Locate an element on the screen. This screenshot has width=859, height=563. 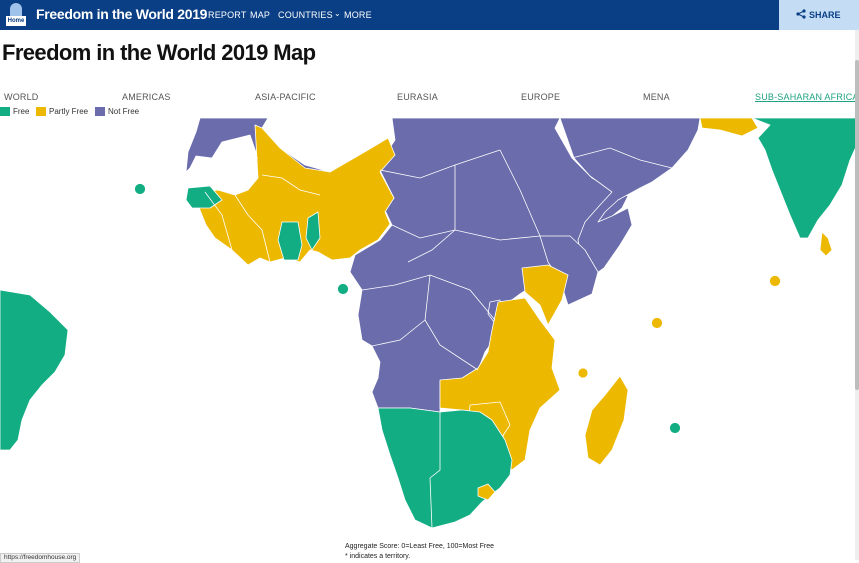
page-title: Freedom in the World 2019 Map is located at coordinates (159, 52).